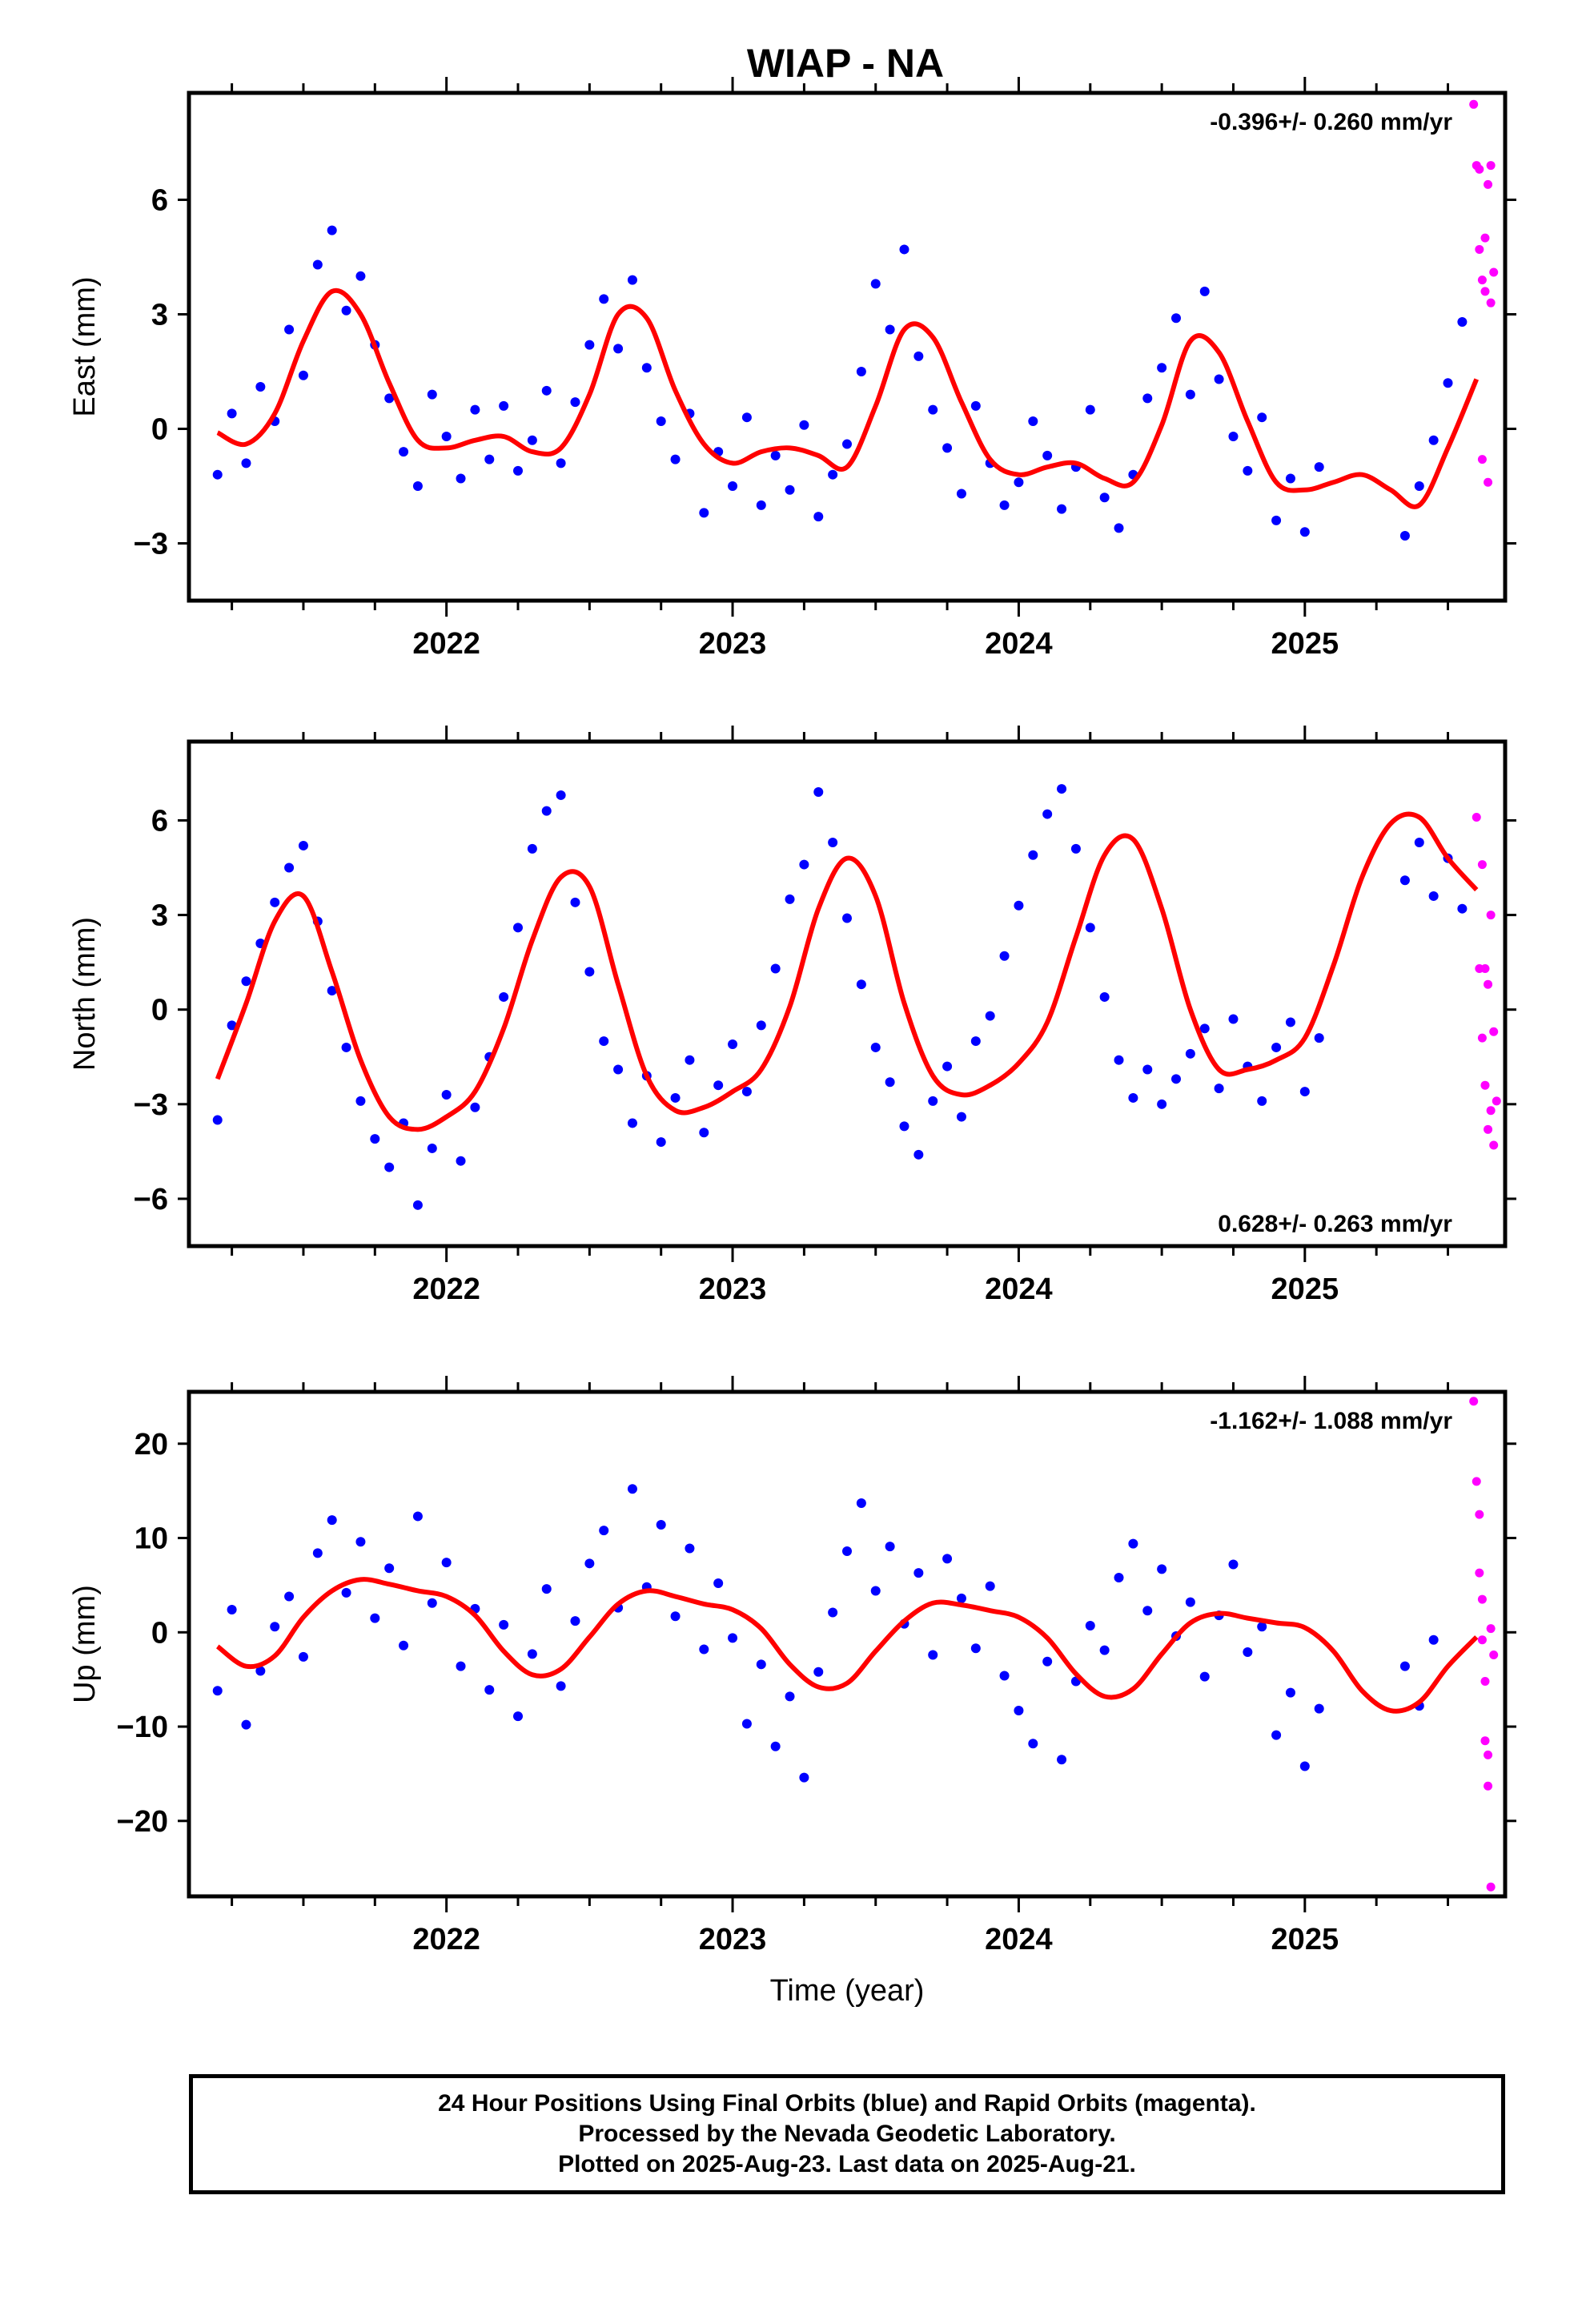 This screenshot has width=1582, height=2324. I want to click on data-layer, so click(856, 997).